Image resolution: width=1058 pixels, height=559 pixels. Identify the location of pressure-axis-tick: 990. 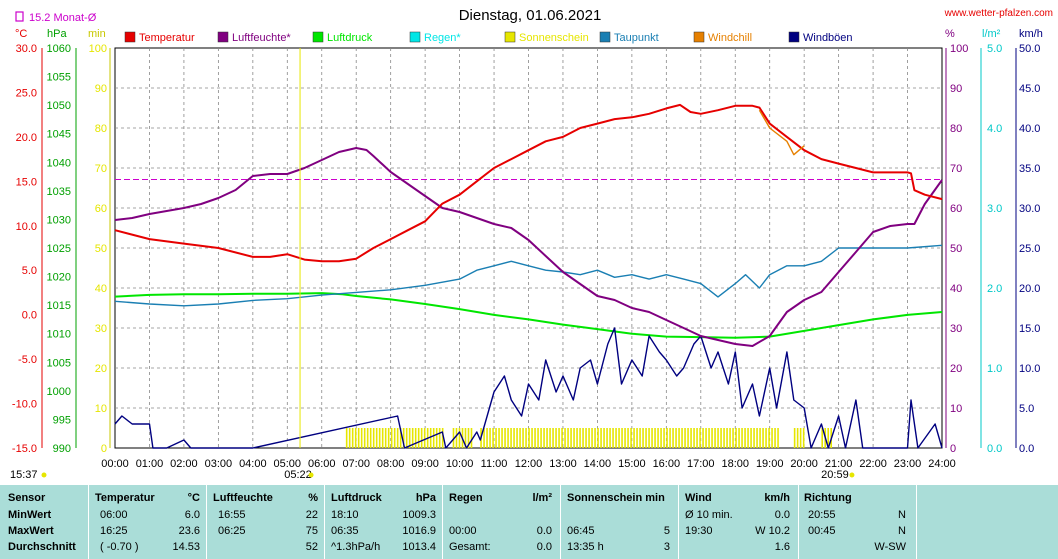
(62, 449).